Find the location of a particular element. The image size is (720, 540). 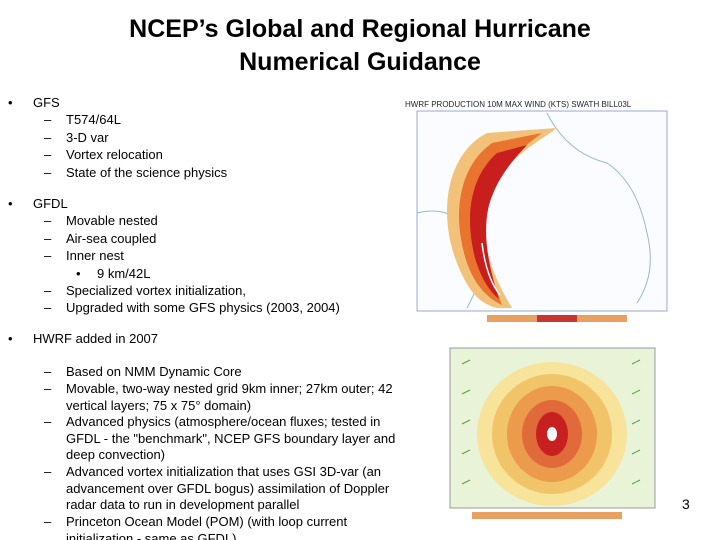

sub-item: State of the science physics is located at coordinates (147, 172).